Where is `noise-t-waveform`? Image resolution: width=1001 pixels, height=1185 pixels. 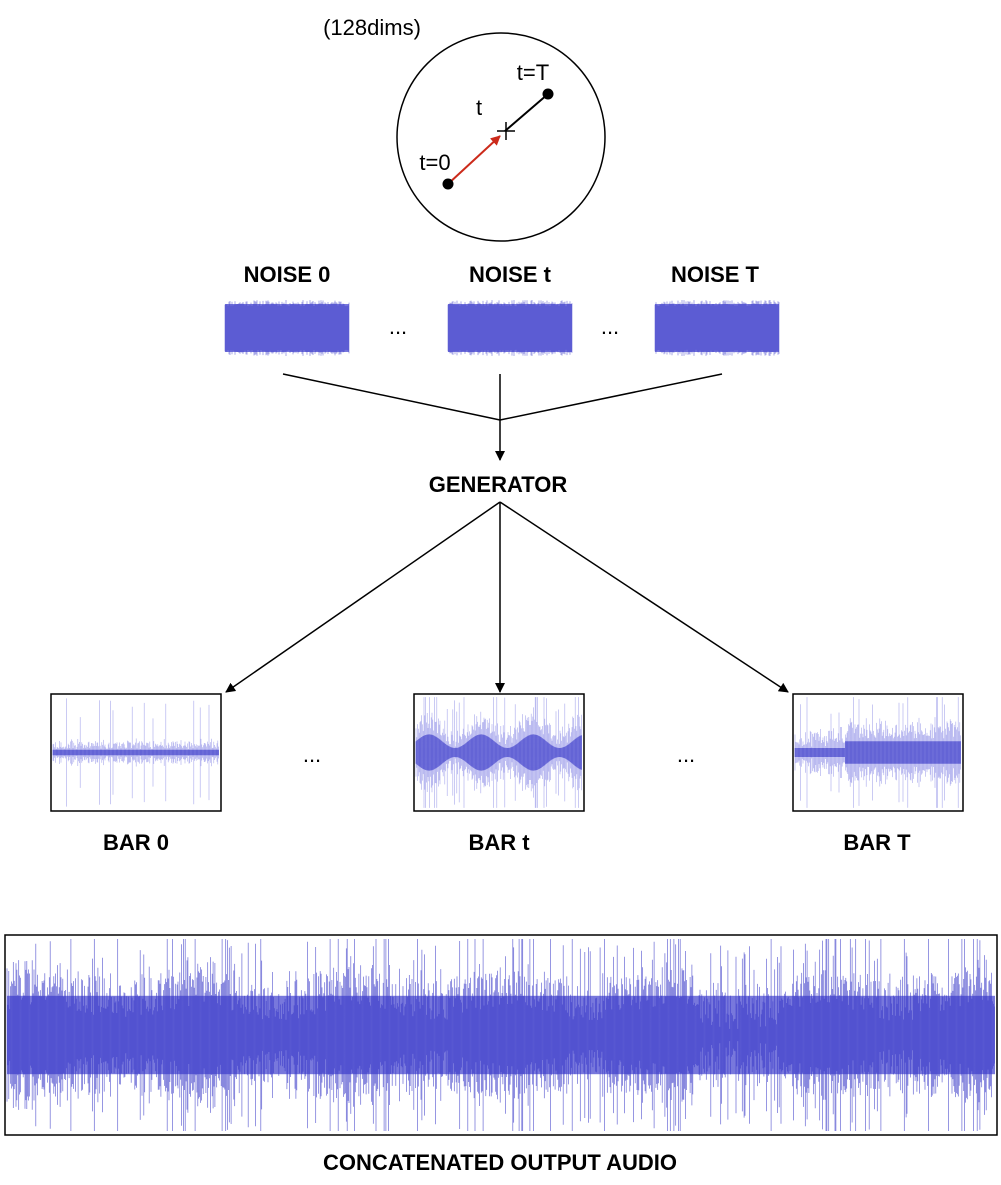
noise-t-waveform is located at coordinates (510, 328).